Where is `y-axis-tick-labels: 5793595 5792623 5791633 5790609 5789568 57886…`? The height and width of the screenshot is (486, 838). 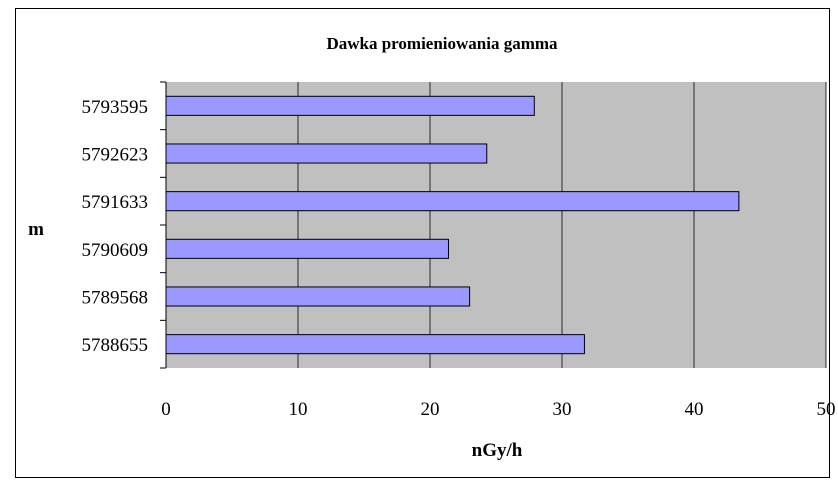 y-axis-tick-labels: 5793595 5792623 5791633 5790609 5789568 57886… is located at coordinates (115, 226).